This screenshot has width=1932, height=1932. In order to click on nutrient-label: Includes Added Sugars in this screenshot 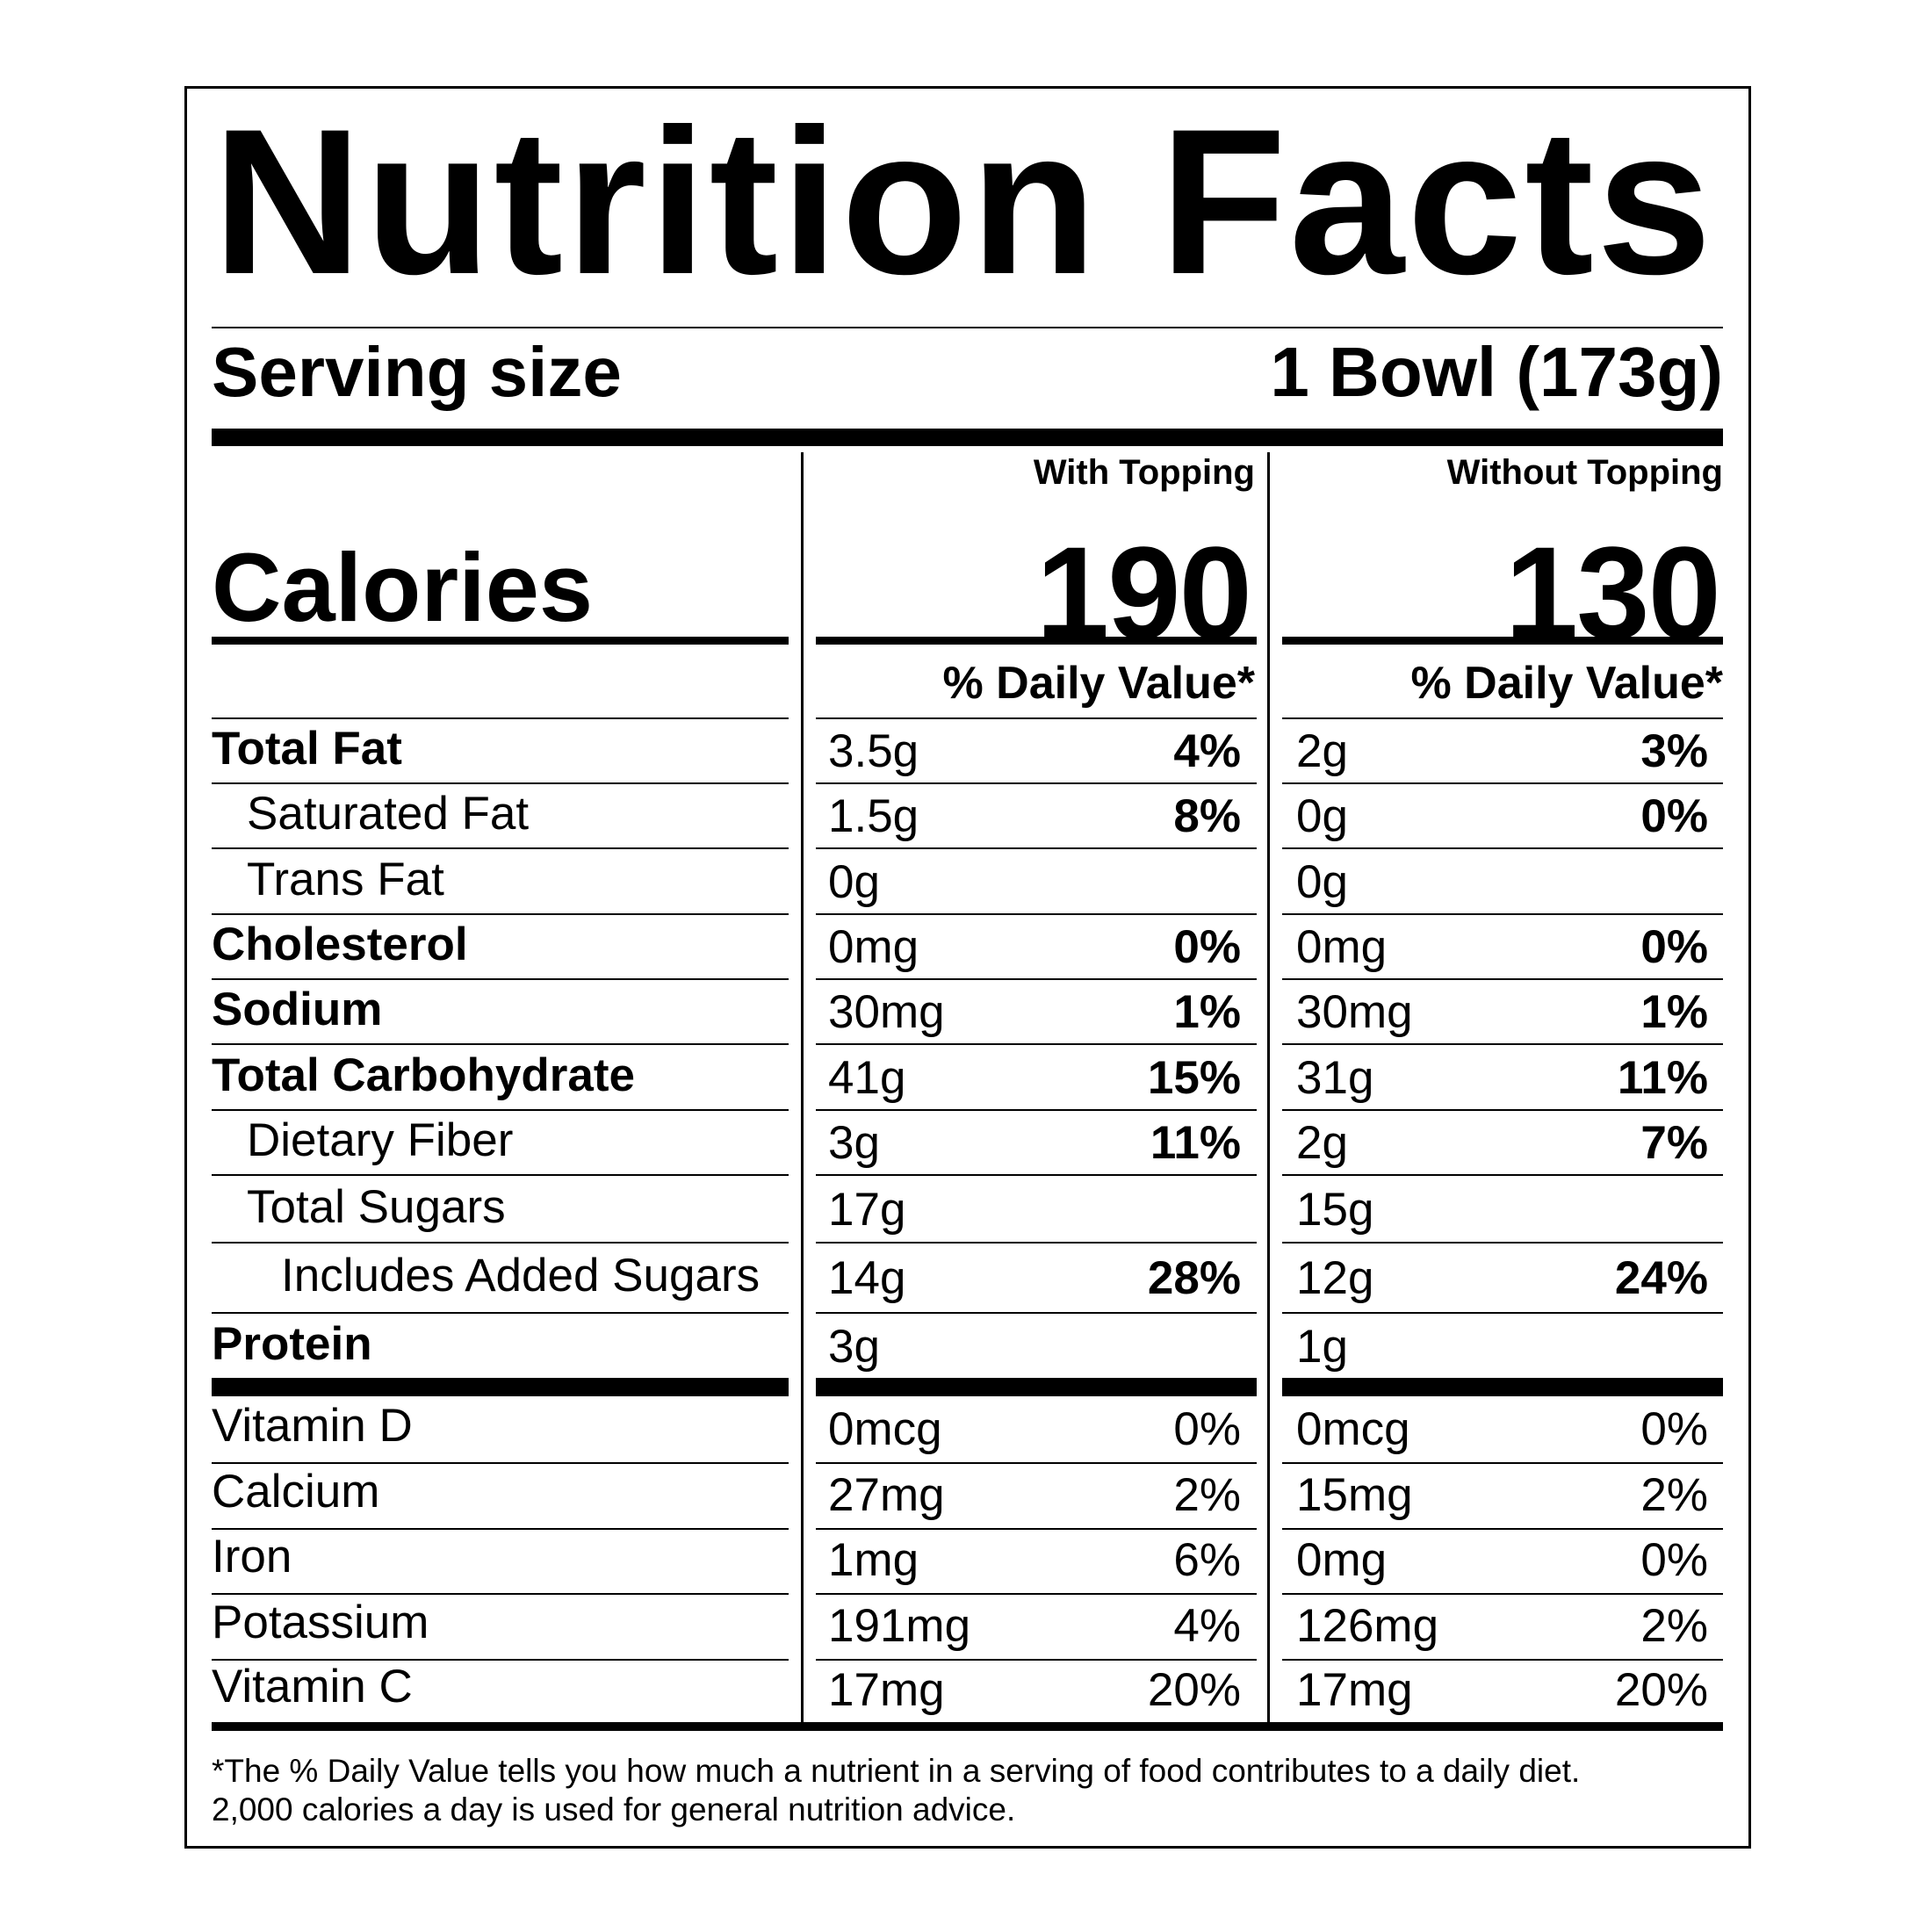, I will do `click(521, 1276)`.